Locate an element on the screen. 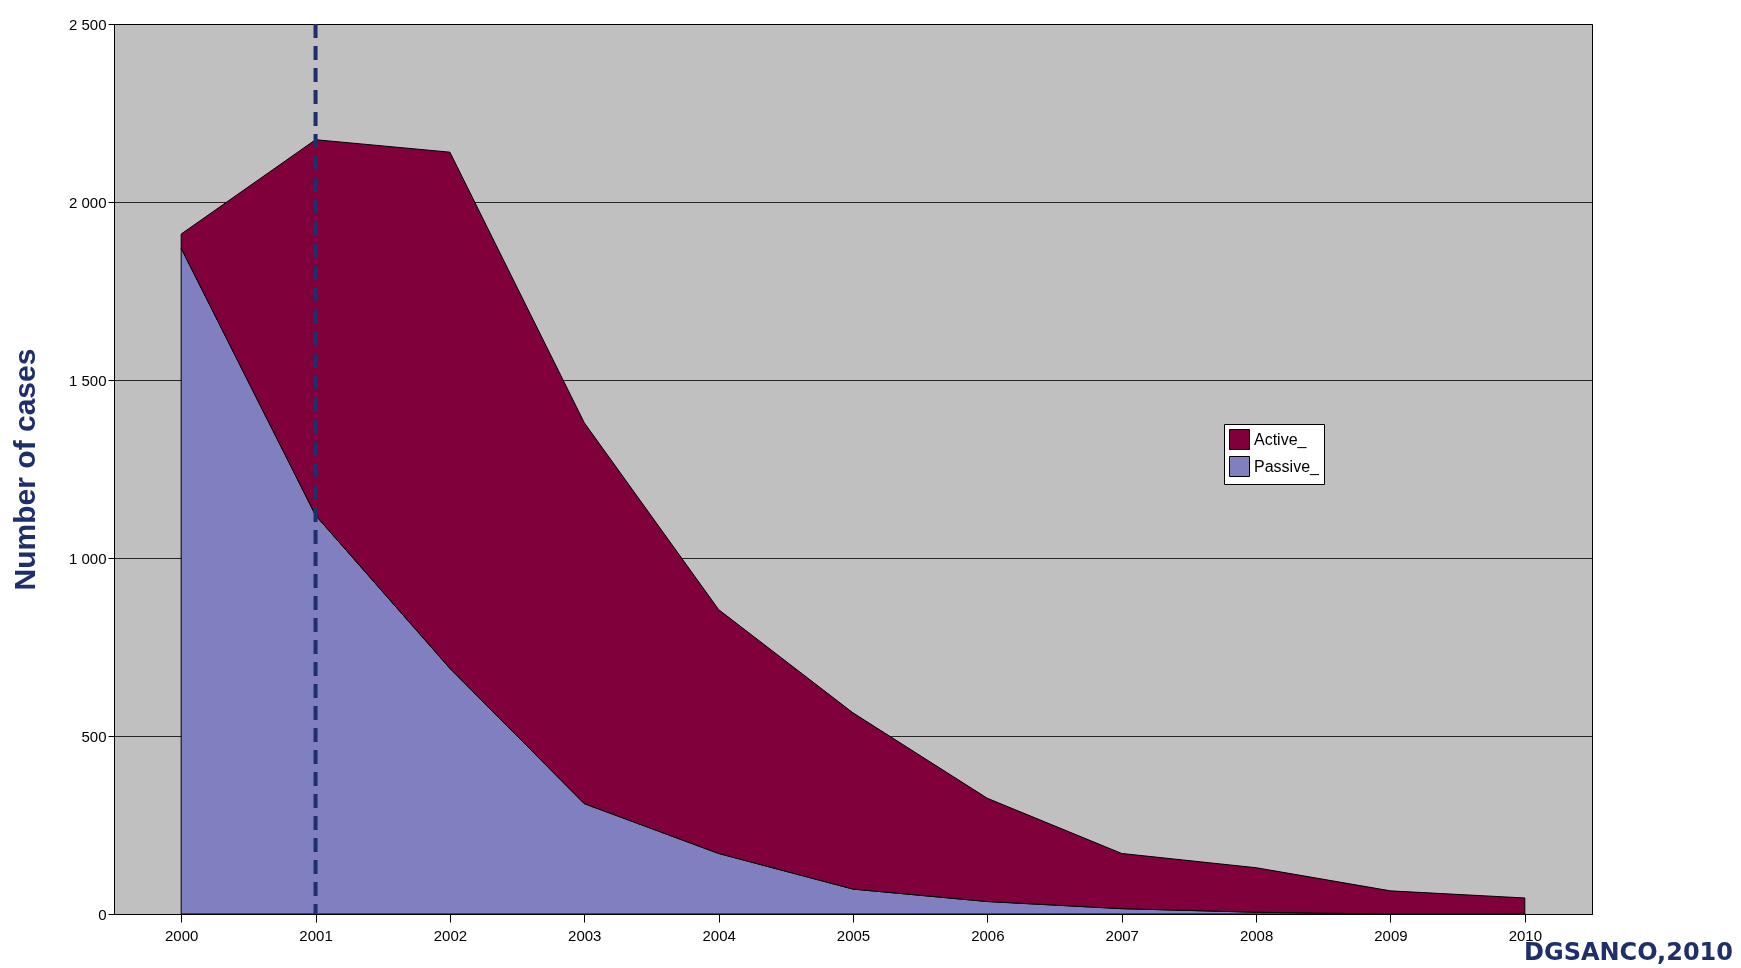 Image resolution: width=1741 pixels, height=968 pixels. y-tick-label: 500 is located at coordinates (94, 736).